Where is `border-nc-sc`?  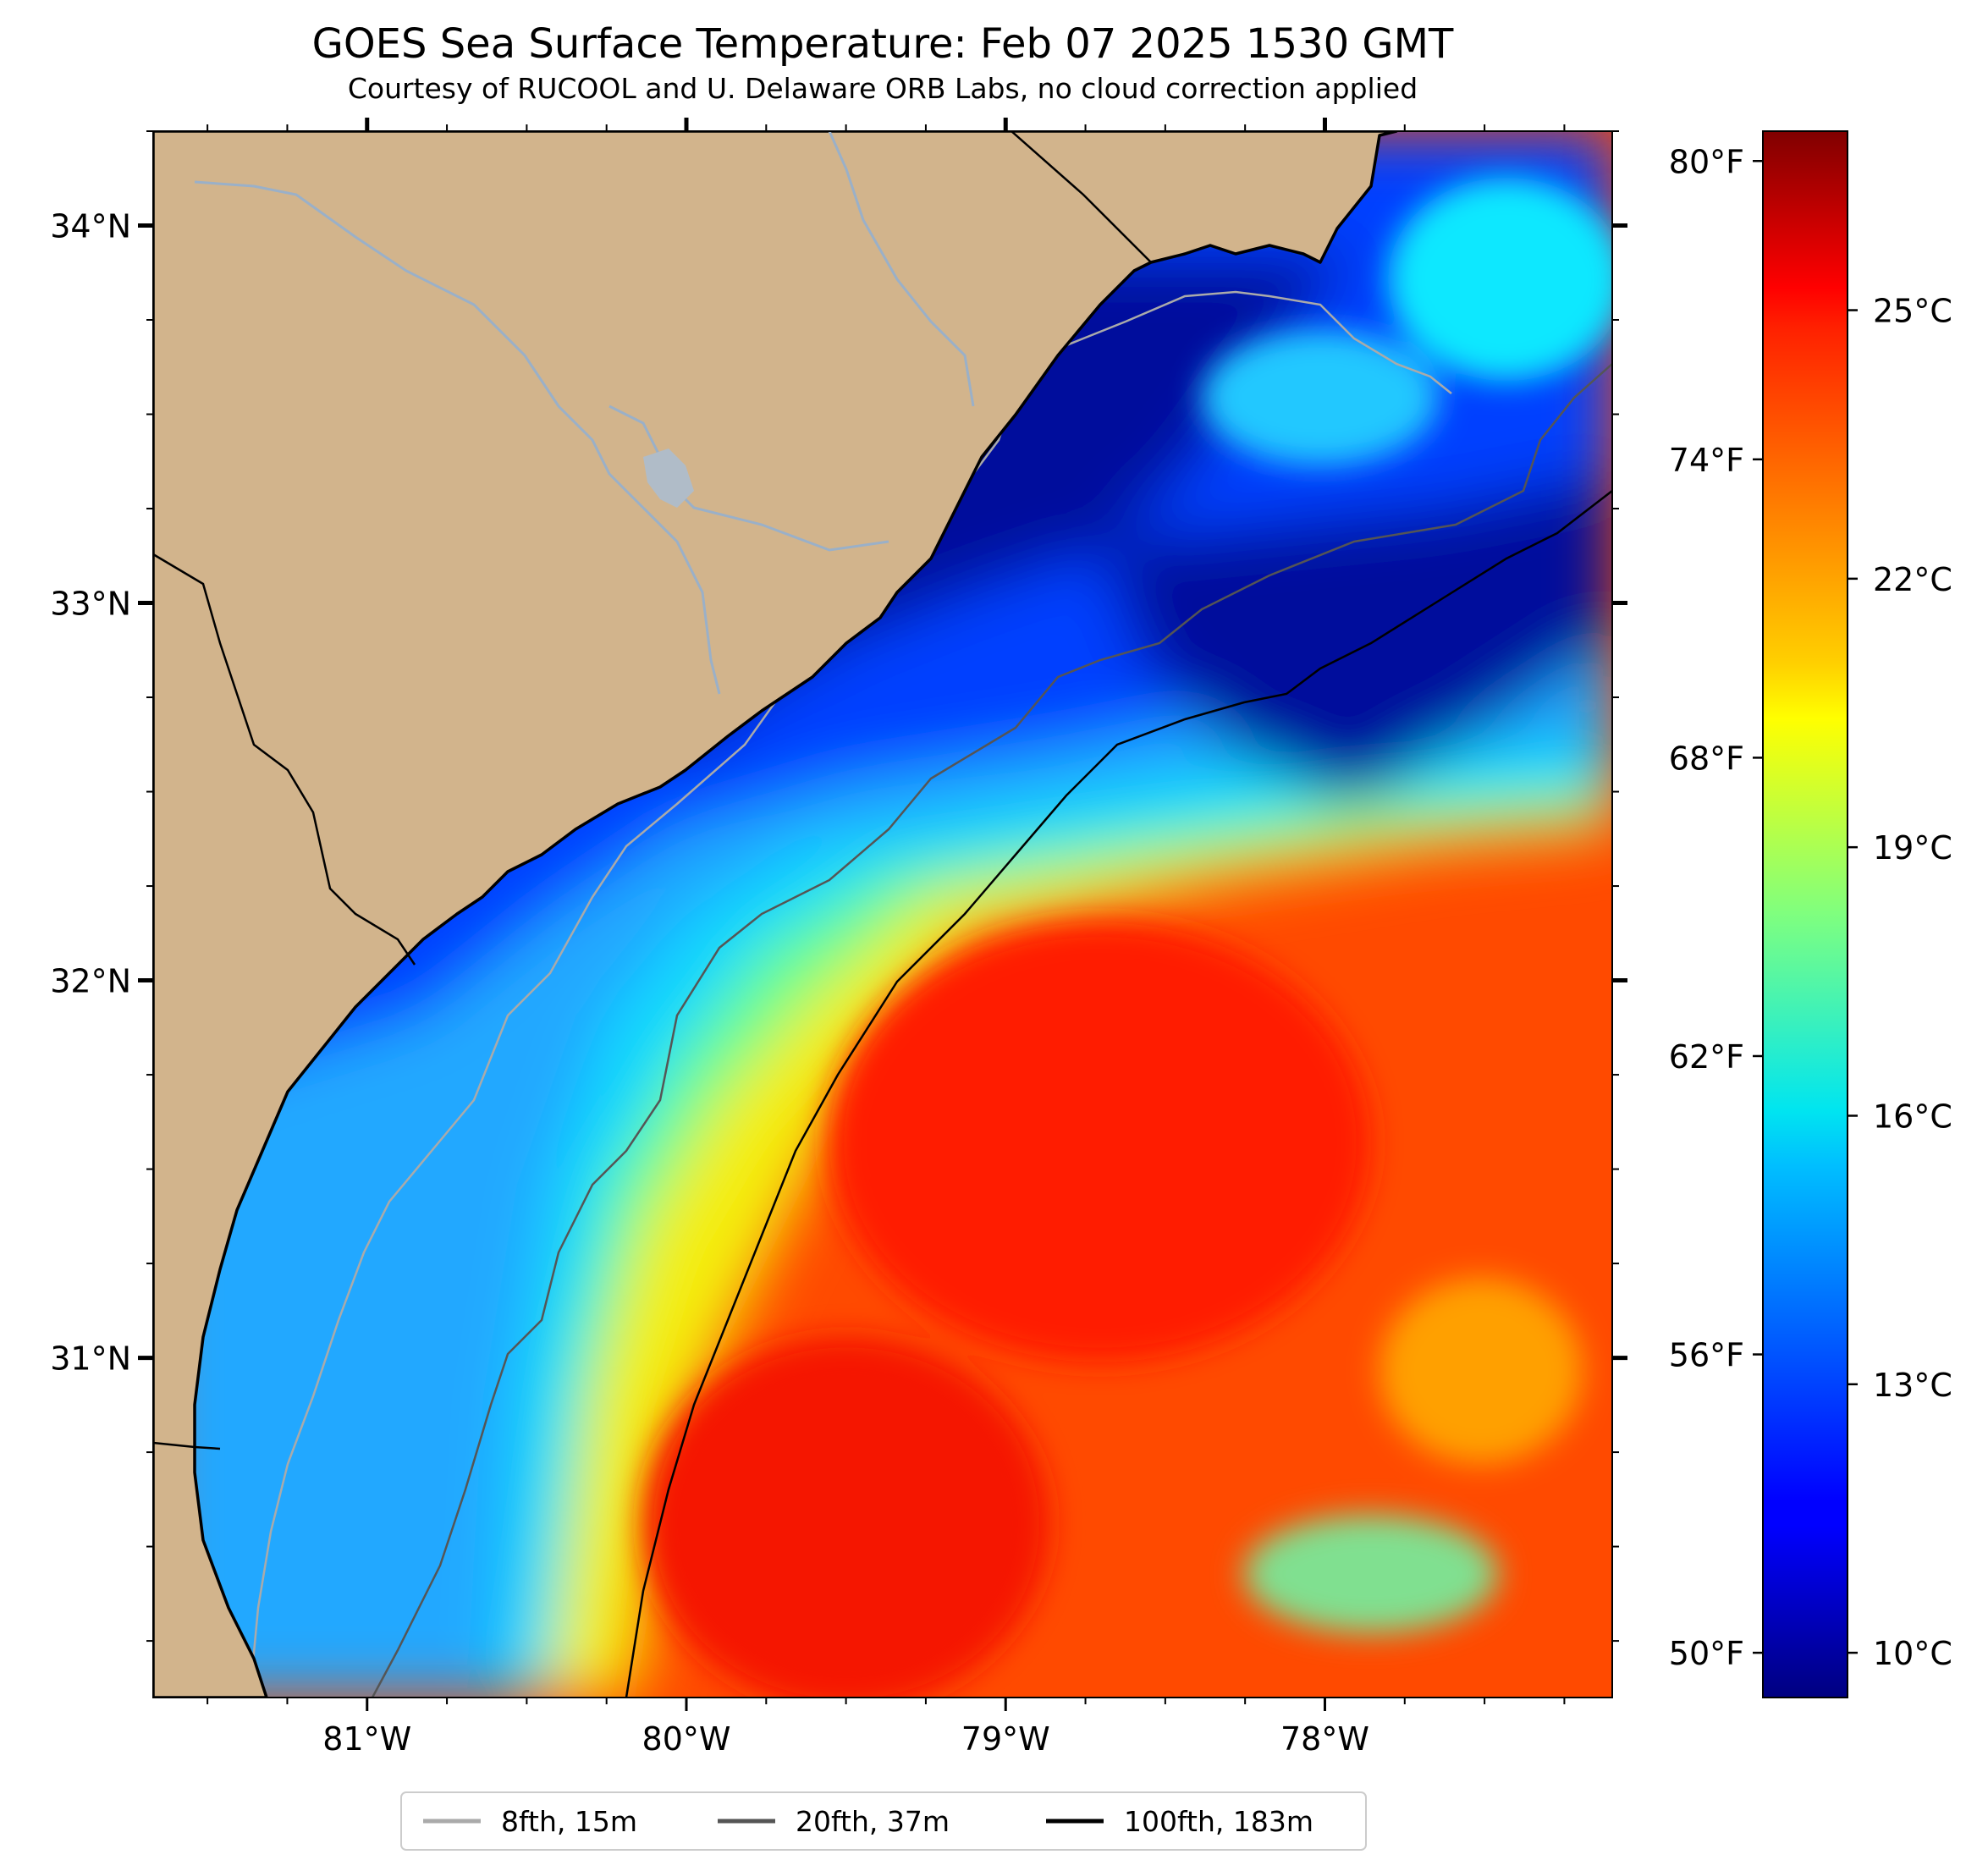 border-nc-sc is located at coordinates (1081, 197).